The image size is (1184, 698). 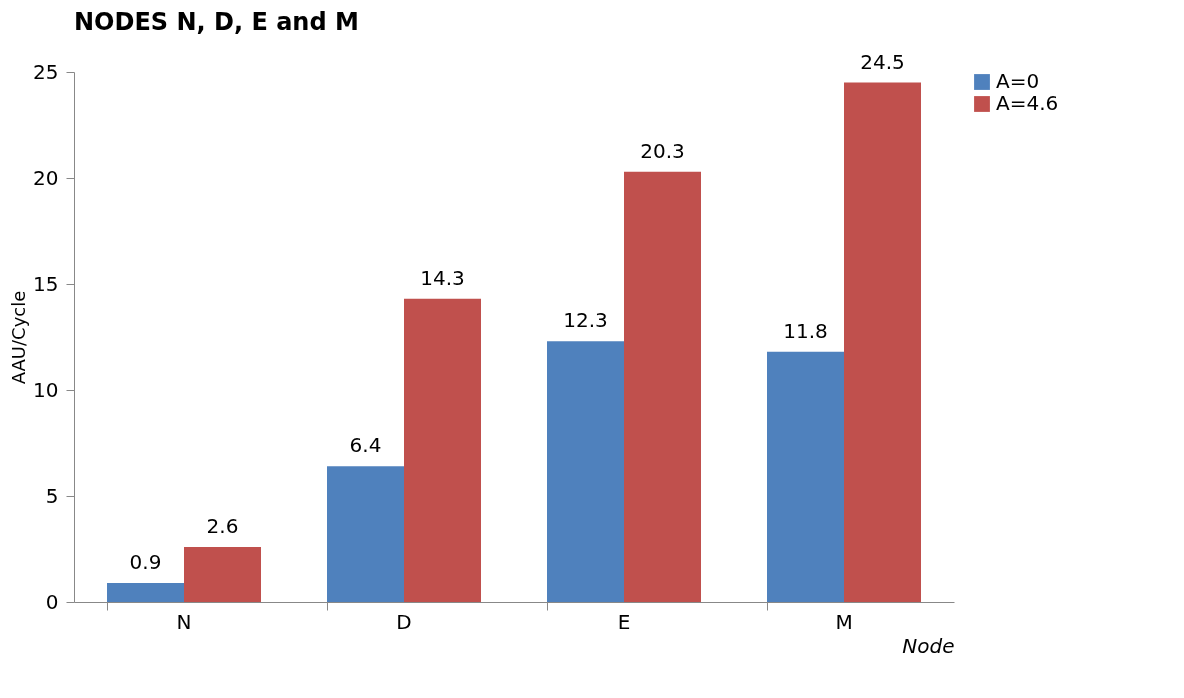 I want to click on x-tick-label: D, so click(x=404, y=621).